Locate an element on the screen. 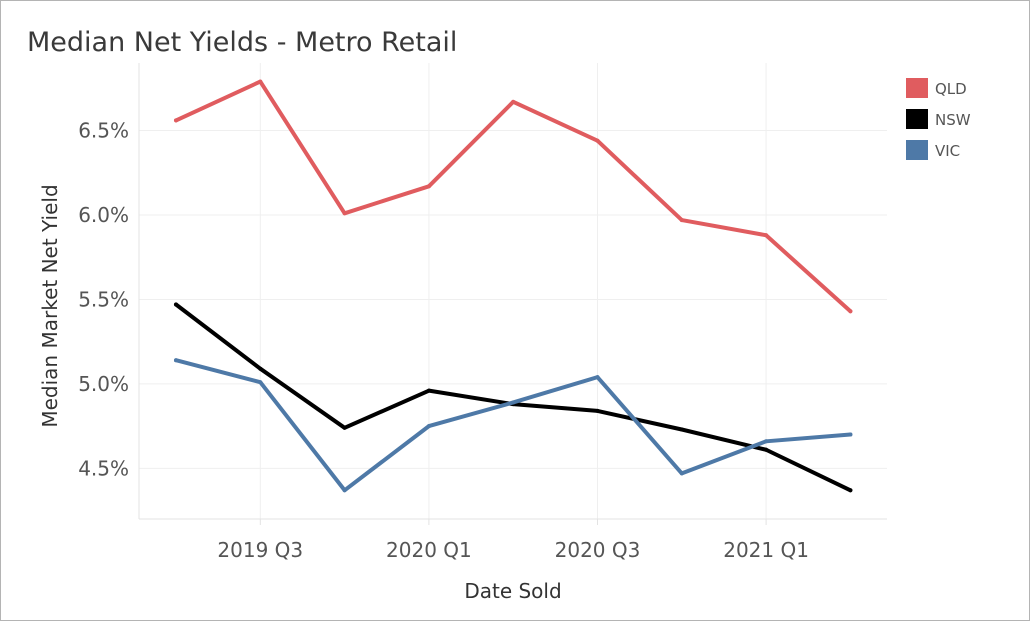  y-tick-label: 5.5% is located at coordinates (103, 299).